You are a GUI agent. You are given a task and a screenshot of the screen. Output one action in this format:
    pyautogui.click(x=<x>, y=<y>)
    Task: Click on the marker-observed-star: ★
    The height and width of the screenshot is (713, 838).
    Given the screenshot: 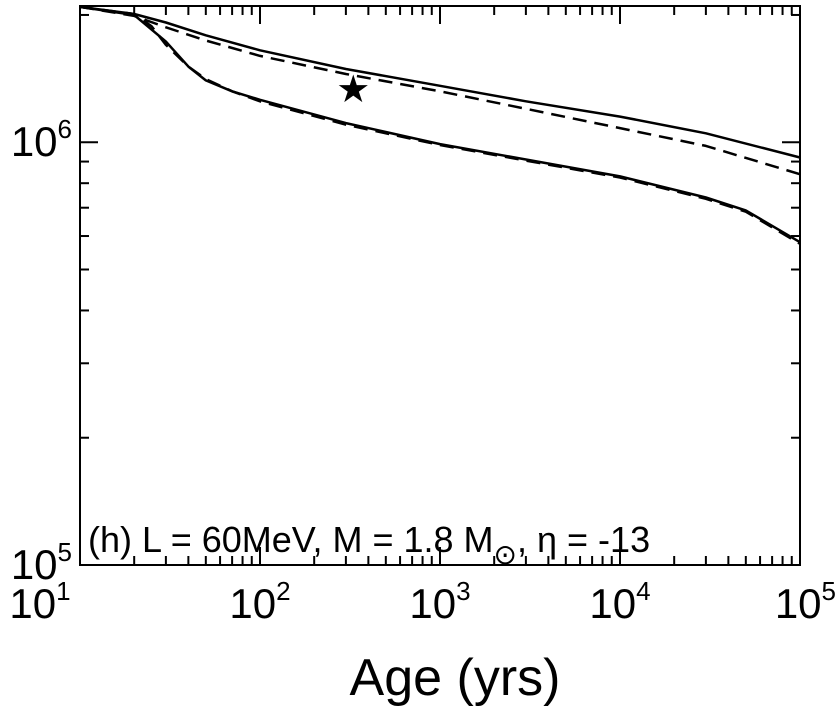 What is the action you would take?
    pyautogui.click(x=353, y=89)
    